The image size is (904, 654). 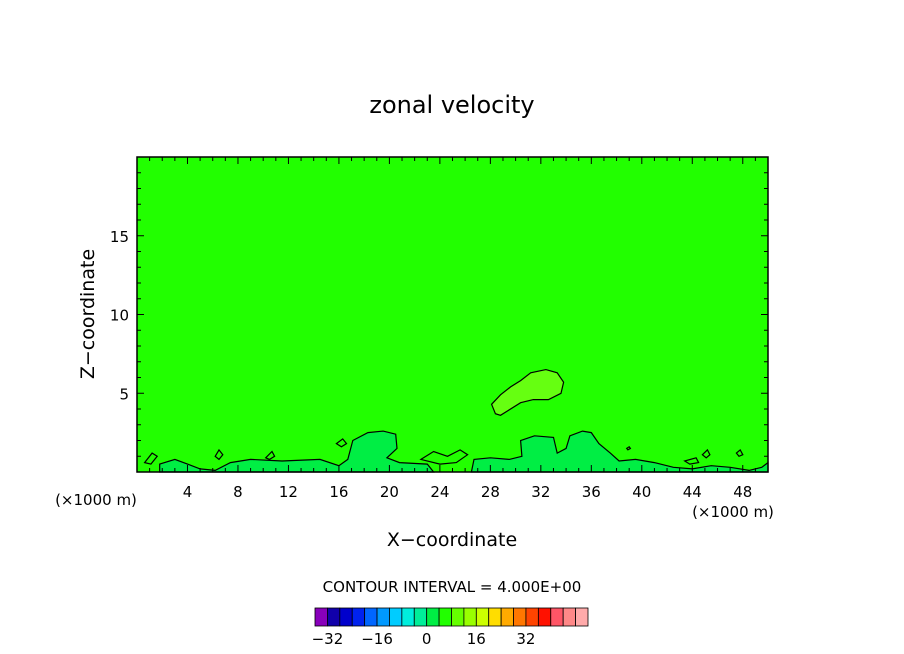 I want to click on colorbar-label: −16, so click(x=377, y=639).